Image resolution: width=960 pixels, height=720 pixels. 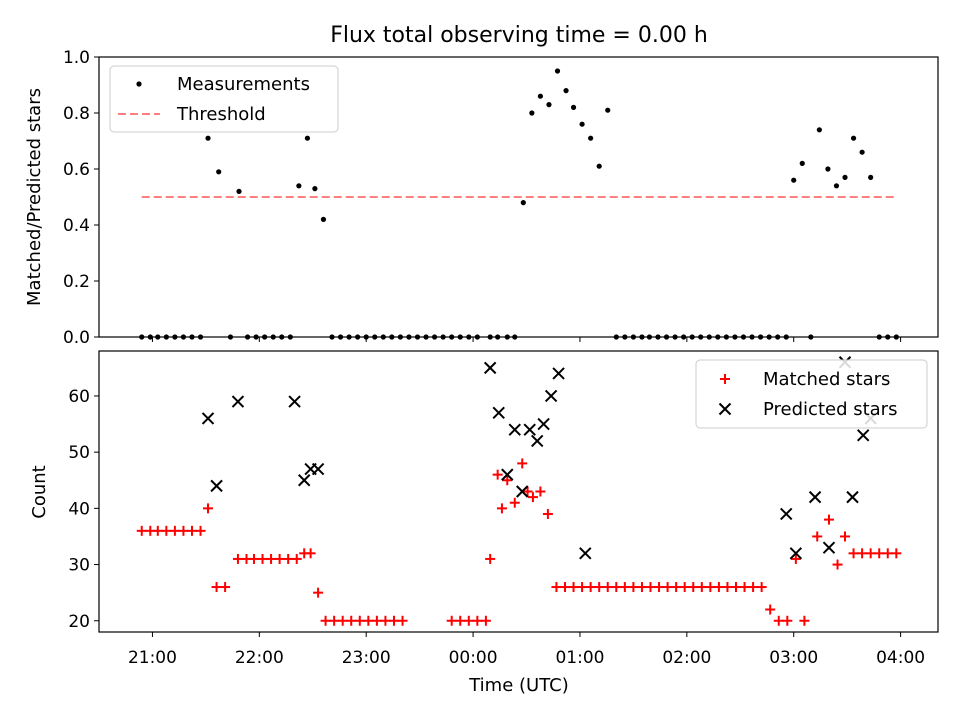 I want to click on bottom-legend-box, so click(x=811, y=394).